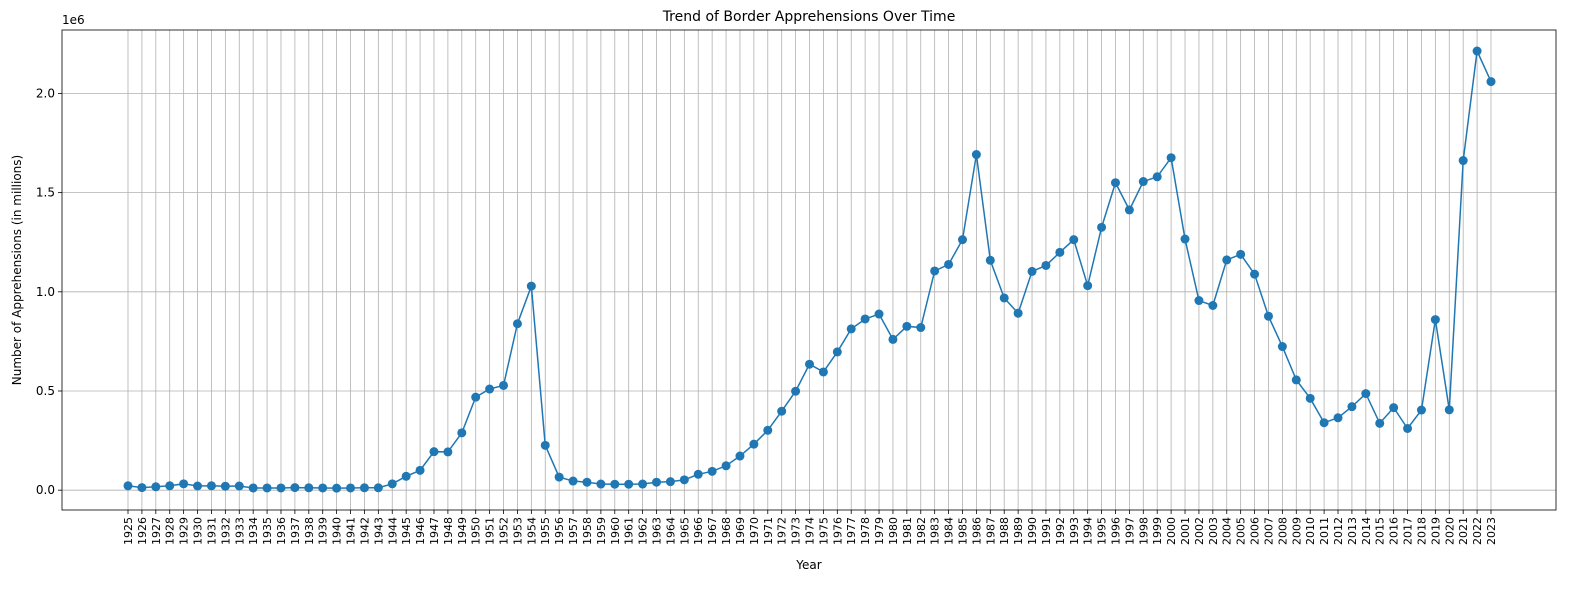  What do you see at coordinates (73, 20) in the screenshot?
I see `y-axis-offset-label: 1e6` at bounding box center [73, 20].